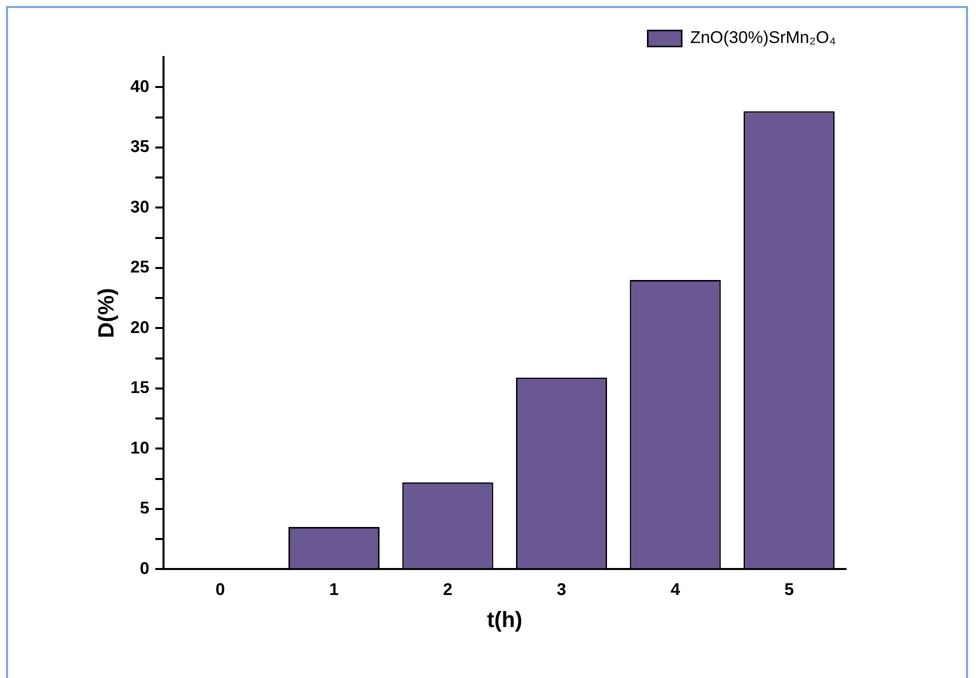  Describe the element at coordinates (145, 568) in the screenshot. I see `y-tick-label: 0` at that location.